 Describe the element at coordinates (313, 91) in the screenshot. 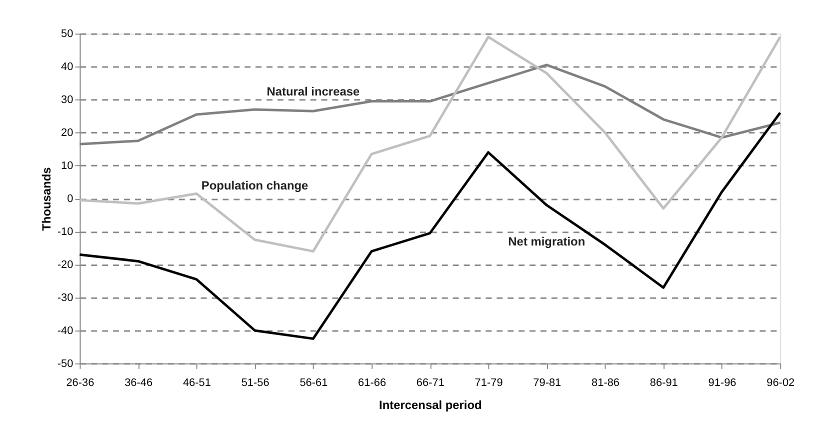

I see `series-label: Natural increase` at that location.